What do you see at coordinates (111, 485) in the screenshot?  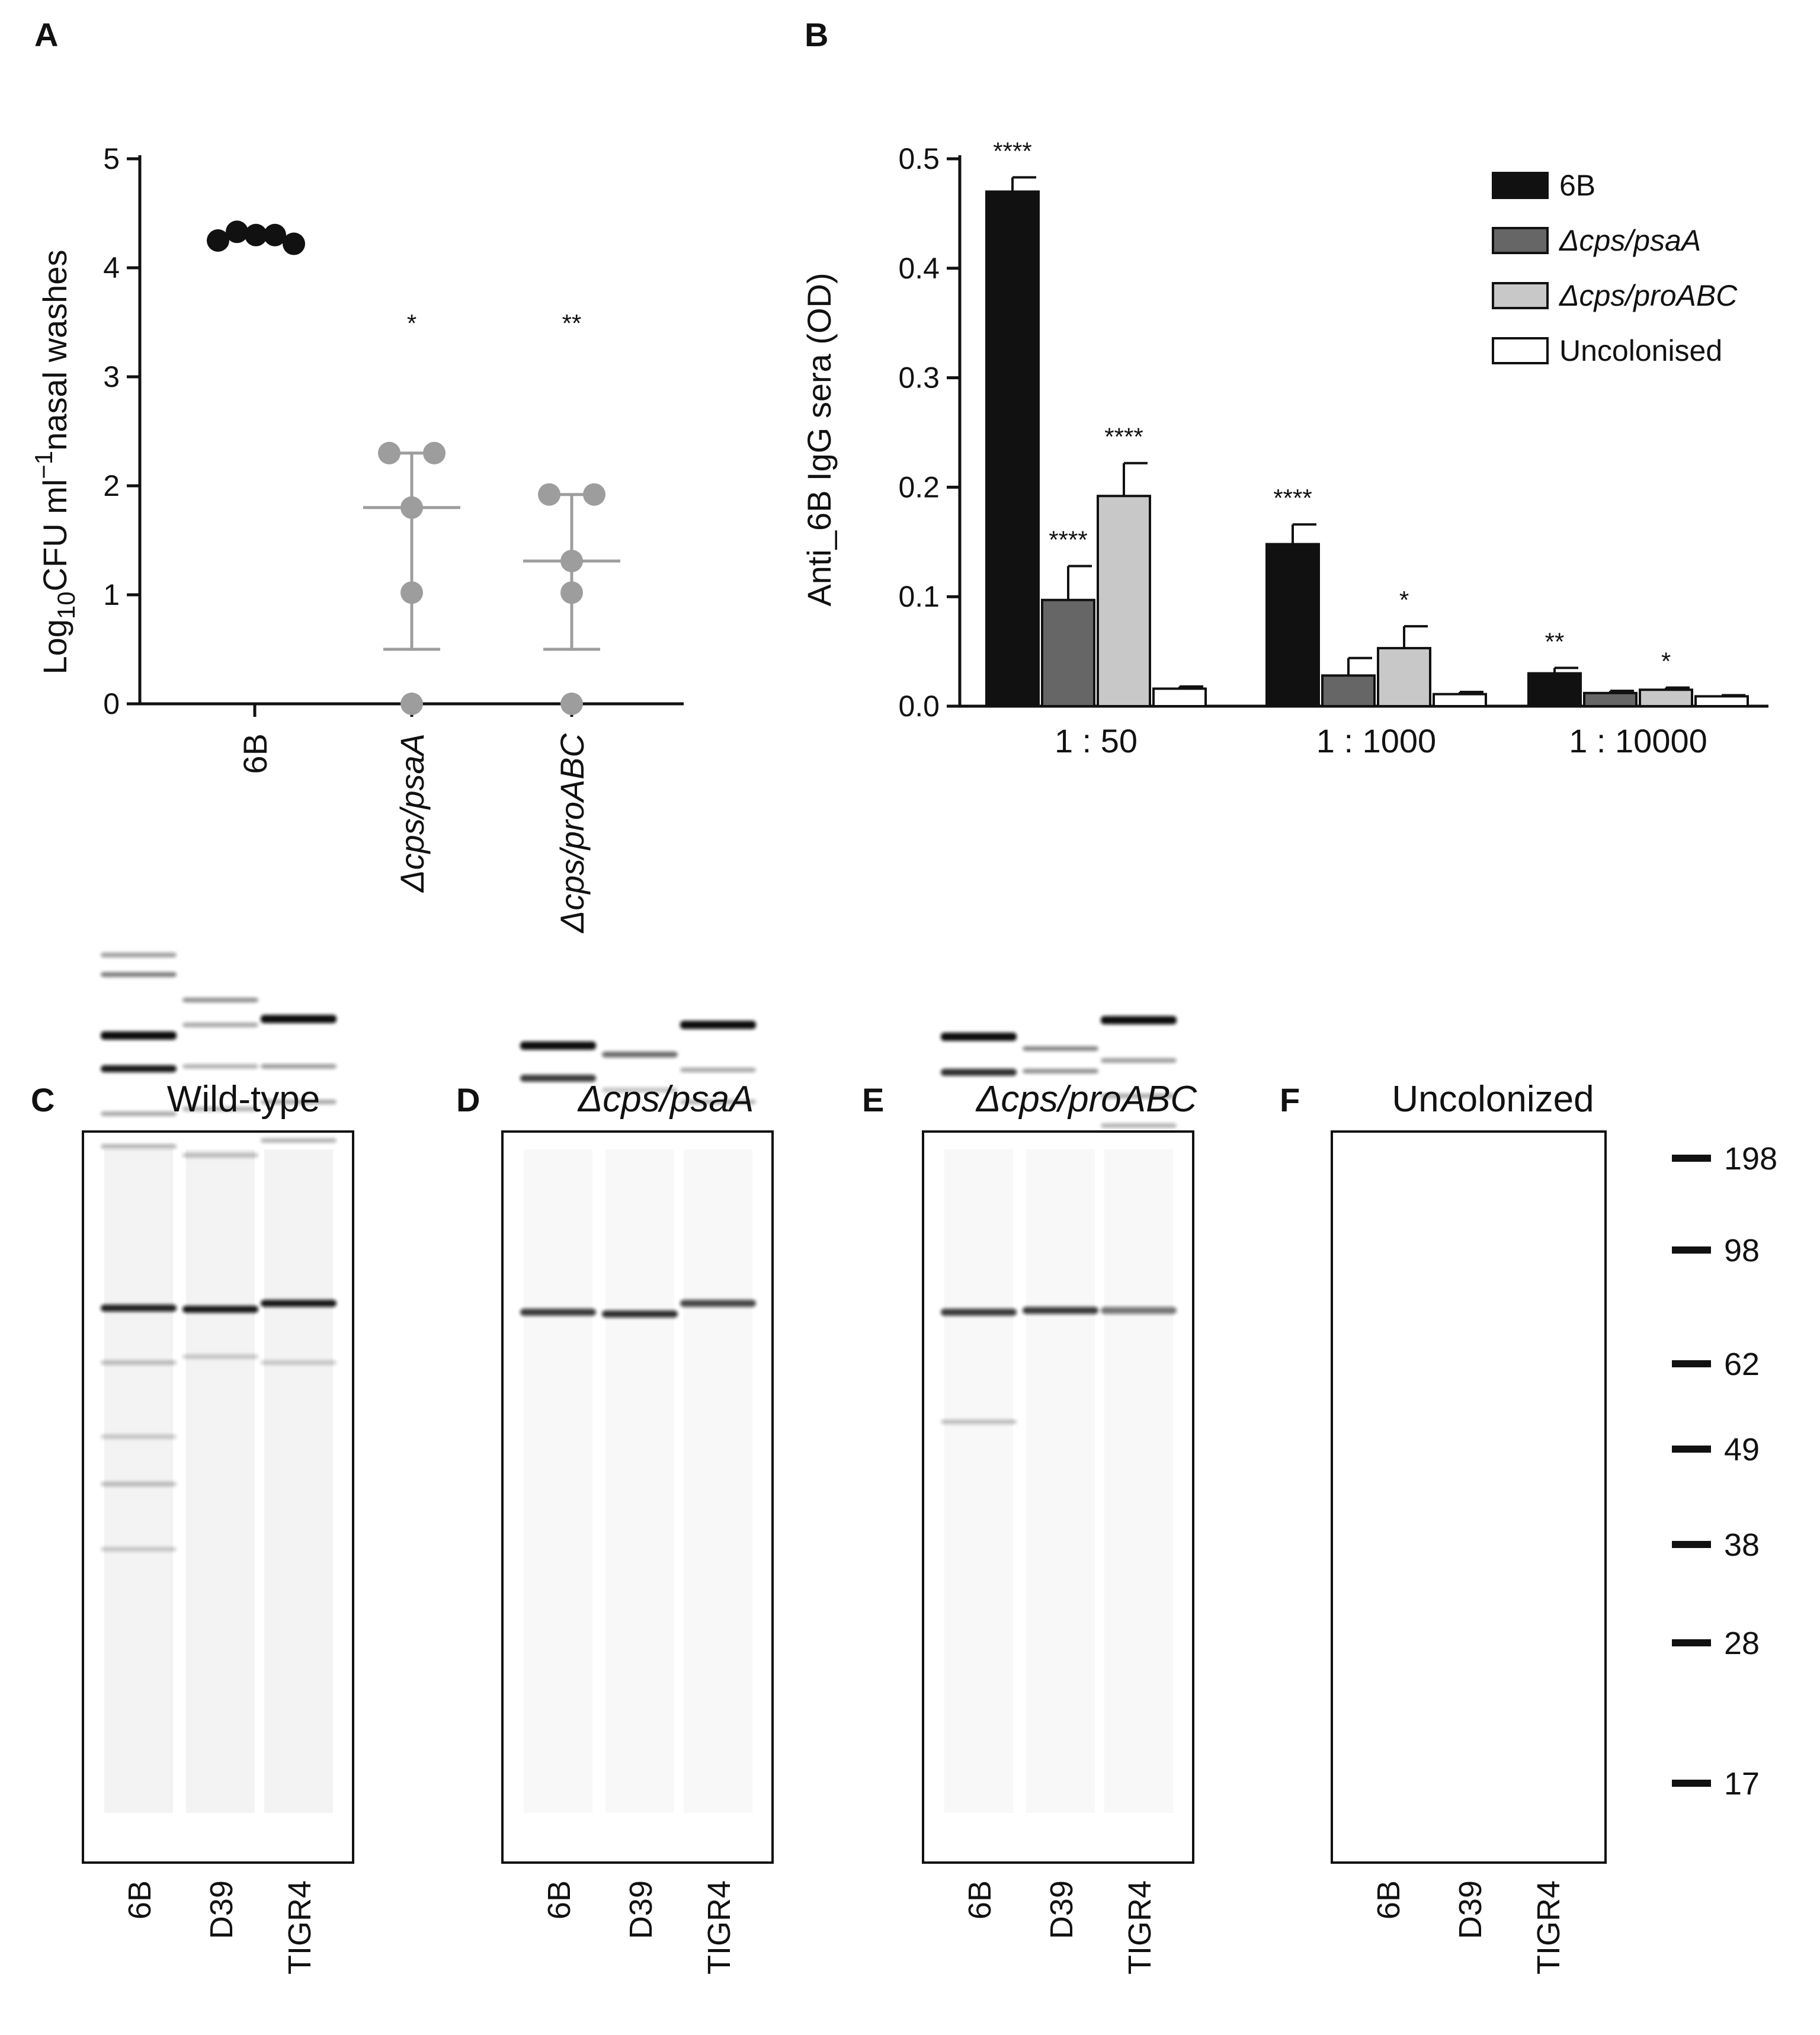 I see `panel-a-y-tick-label: 2` at bounding box center [111, 485].